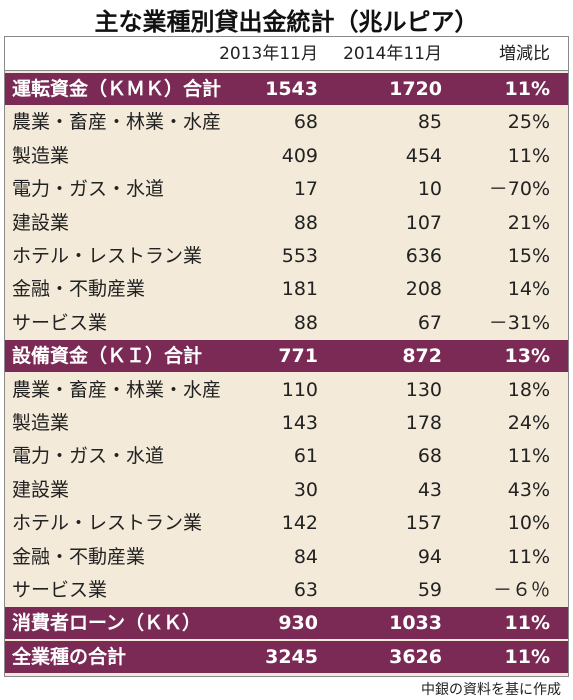  I want to click on value-2014: 3626, so click(415, 656).